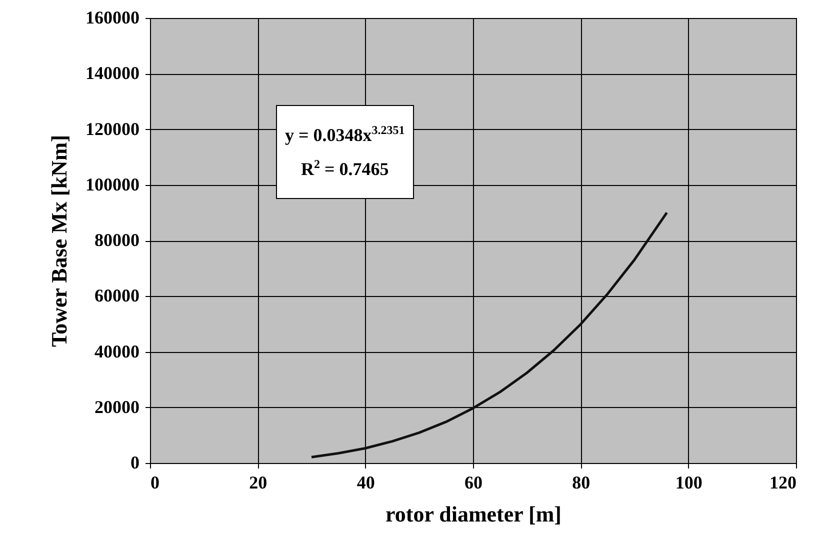  What do you see at coordinates (117, 406) in the screenshot?
I see `y-tick-label: 20000` at bounding box center [117, 406].